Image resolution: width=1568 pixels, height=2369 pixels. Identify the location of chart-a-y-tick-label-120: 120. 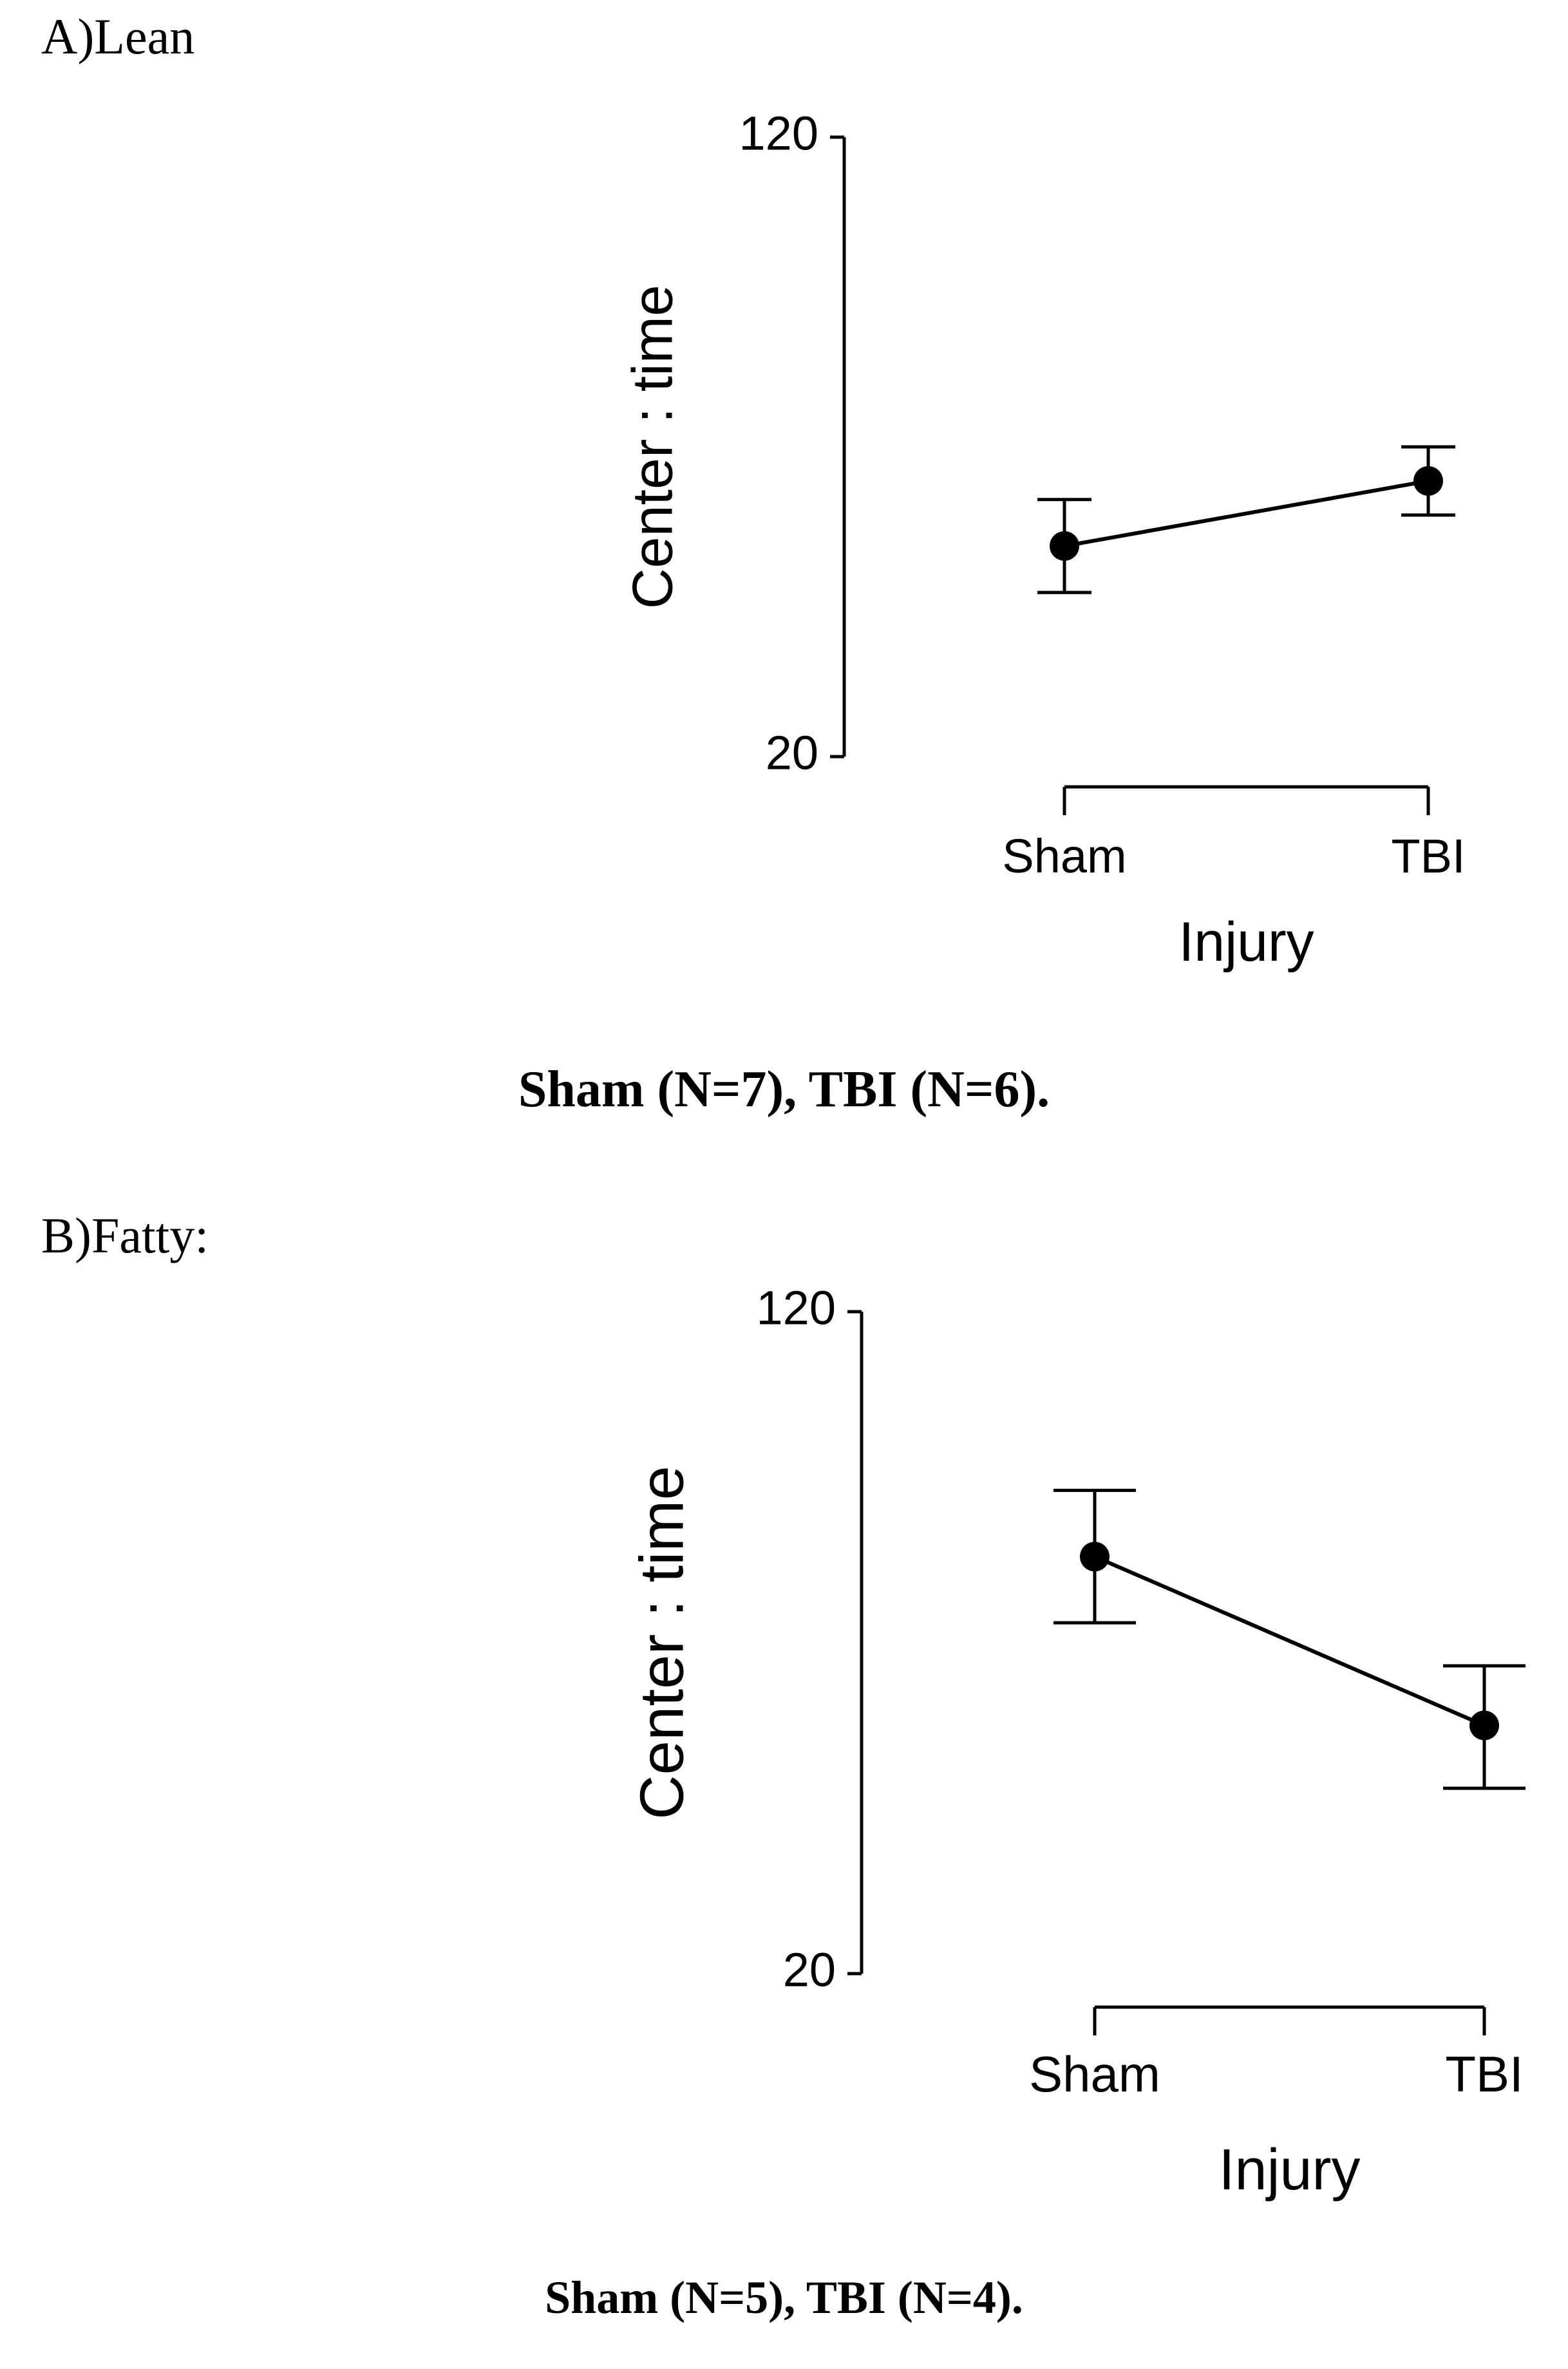
(778, 133).